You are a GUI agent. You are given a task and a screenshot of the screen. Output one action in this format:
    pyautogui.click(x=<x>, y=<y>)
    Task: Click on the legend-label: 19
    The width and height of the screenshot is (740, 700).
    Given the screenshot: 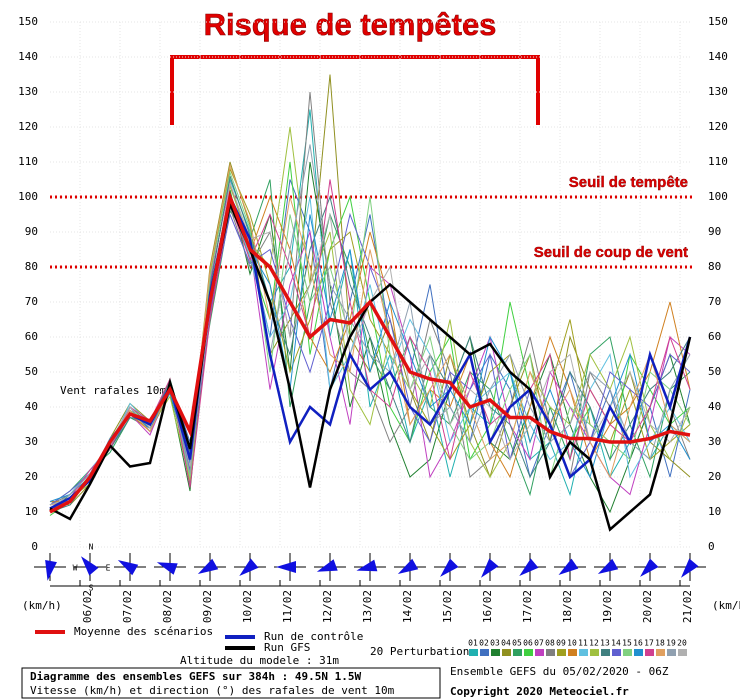 What is the action you would take?
    pyautogui.click(x=671, y=643)
    